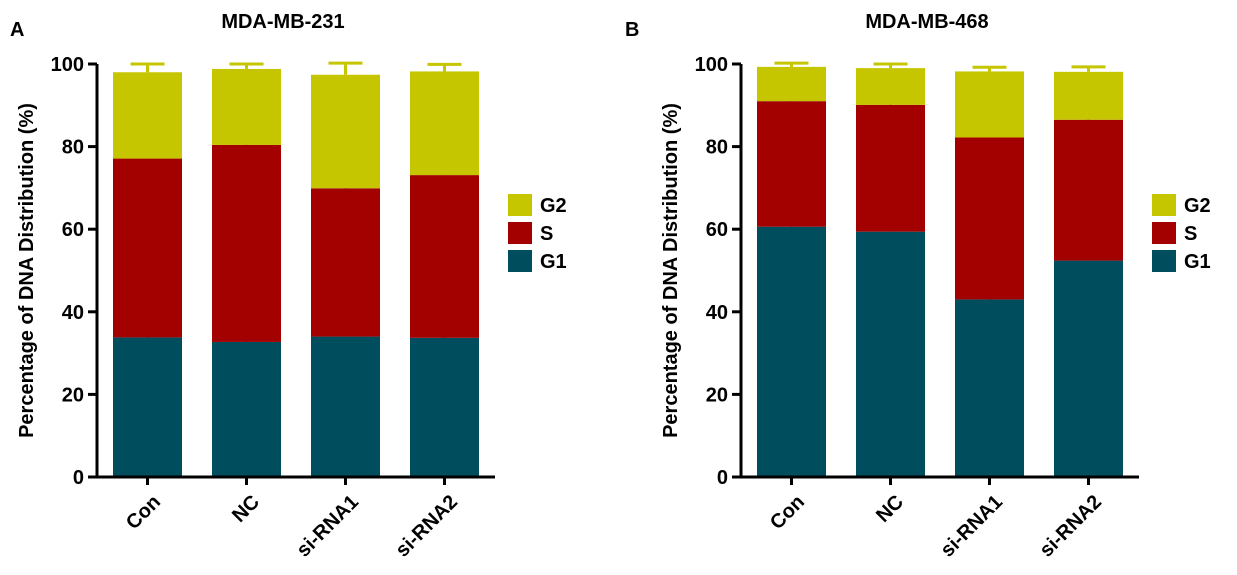 The width and height of the screenshot is (1237, 575). What do you see at coordinates (926, 22) in the screenshot?
I see `chart-title: MDA-MB-468` at bounding box center [926, 22].